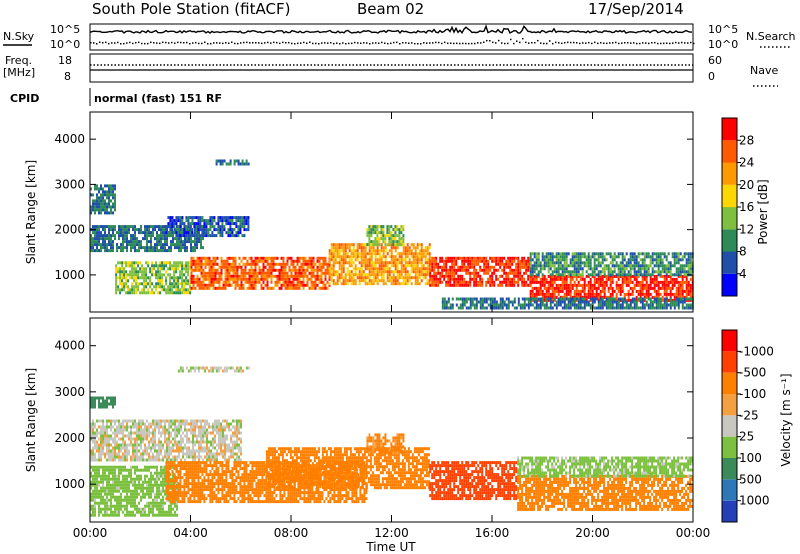  What do you see at coordinates (746, 163) in the screenshot?
I see `colorbar-tick-label: 24` at bounding box center [746, 163].